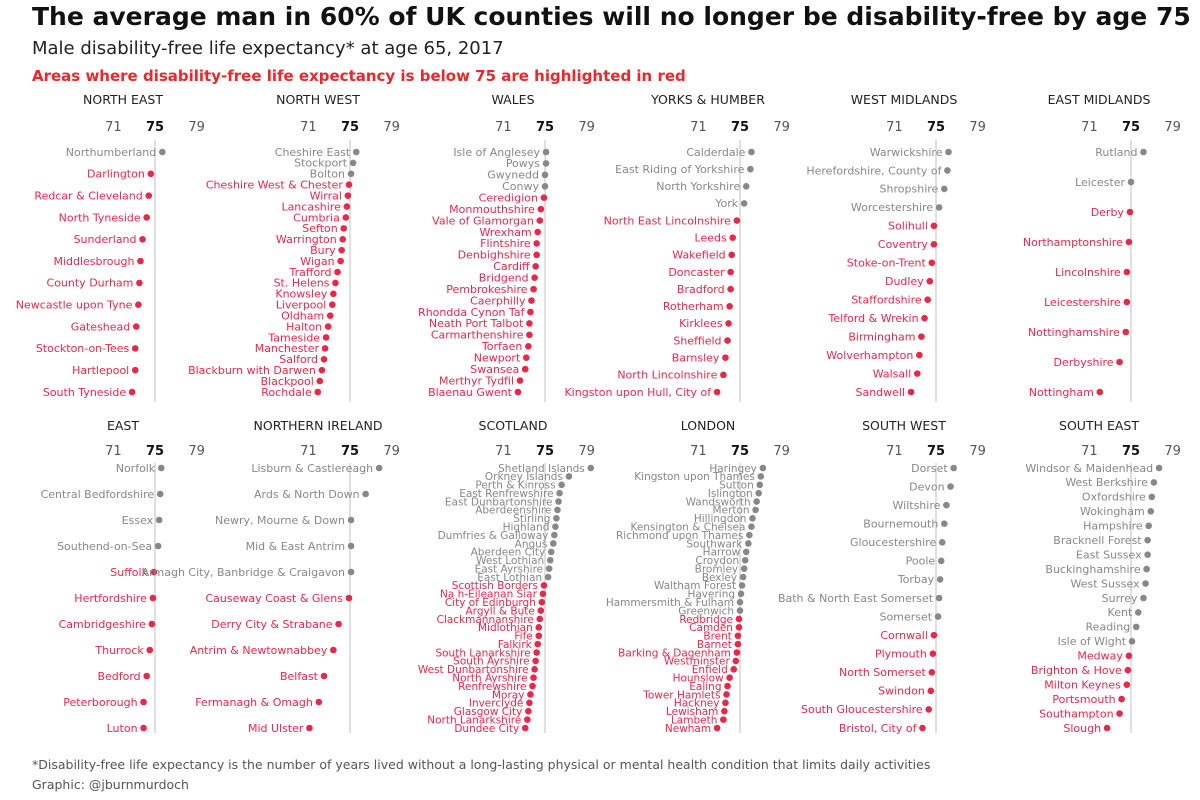 This screenshot has height=800, width=1200. What do you see at coordinates (894, 127) in the screenshot?
I see `tick-label-west-midlands-71: 71` at bounding box center [894, 127].